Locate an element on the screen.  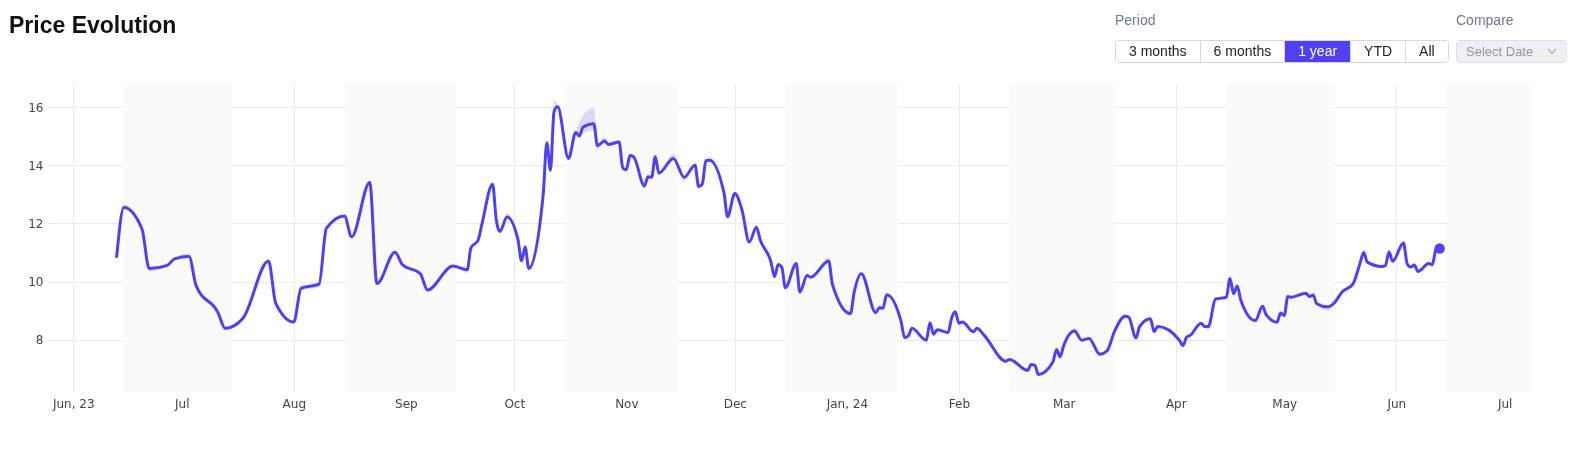
period-button: 1 year is located at coordinates (1317, 51).